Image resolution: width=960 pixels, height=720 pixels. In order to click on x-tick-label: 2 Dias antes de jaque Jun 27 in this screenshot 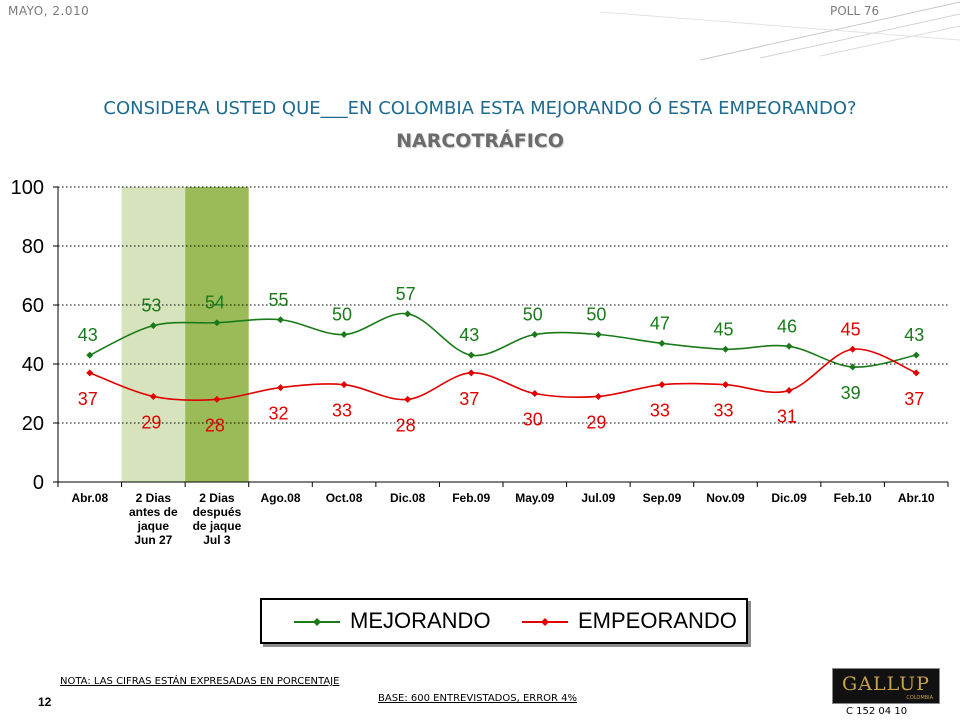, I will do `click(153, 519)`.